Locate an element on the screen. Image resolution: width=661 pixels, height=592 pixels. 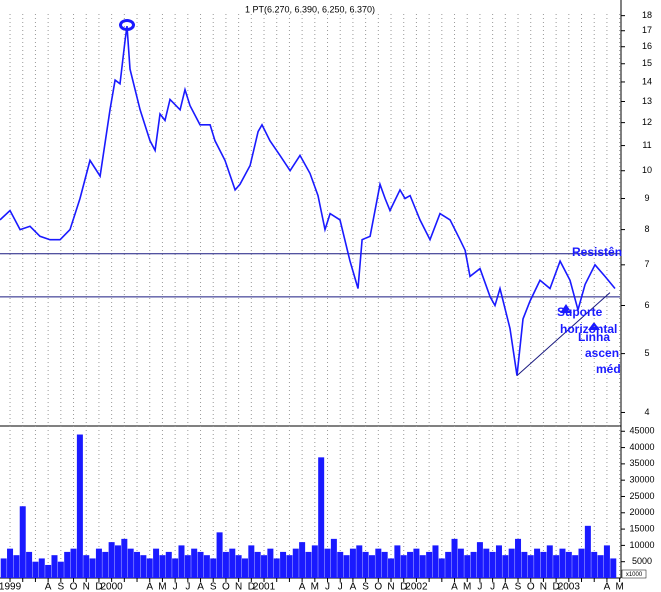
volume-tick-label: 35000 is located at coordinates (641, 463).